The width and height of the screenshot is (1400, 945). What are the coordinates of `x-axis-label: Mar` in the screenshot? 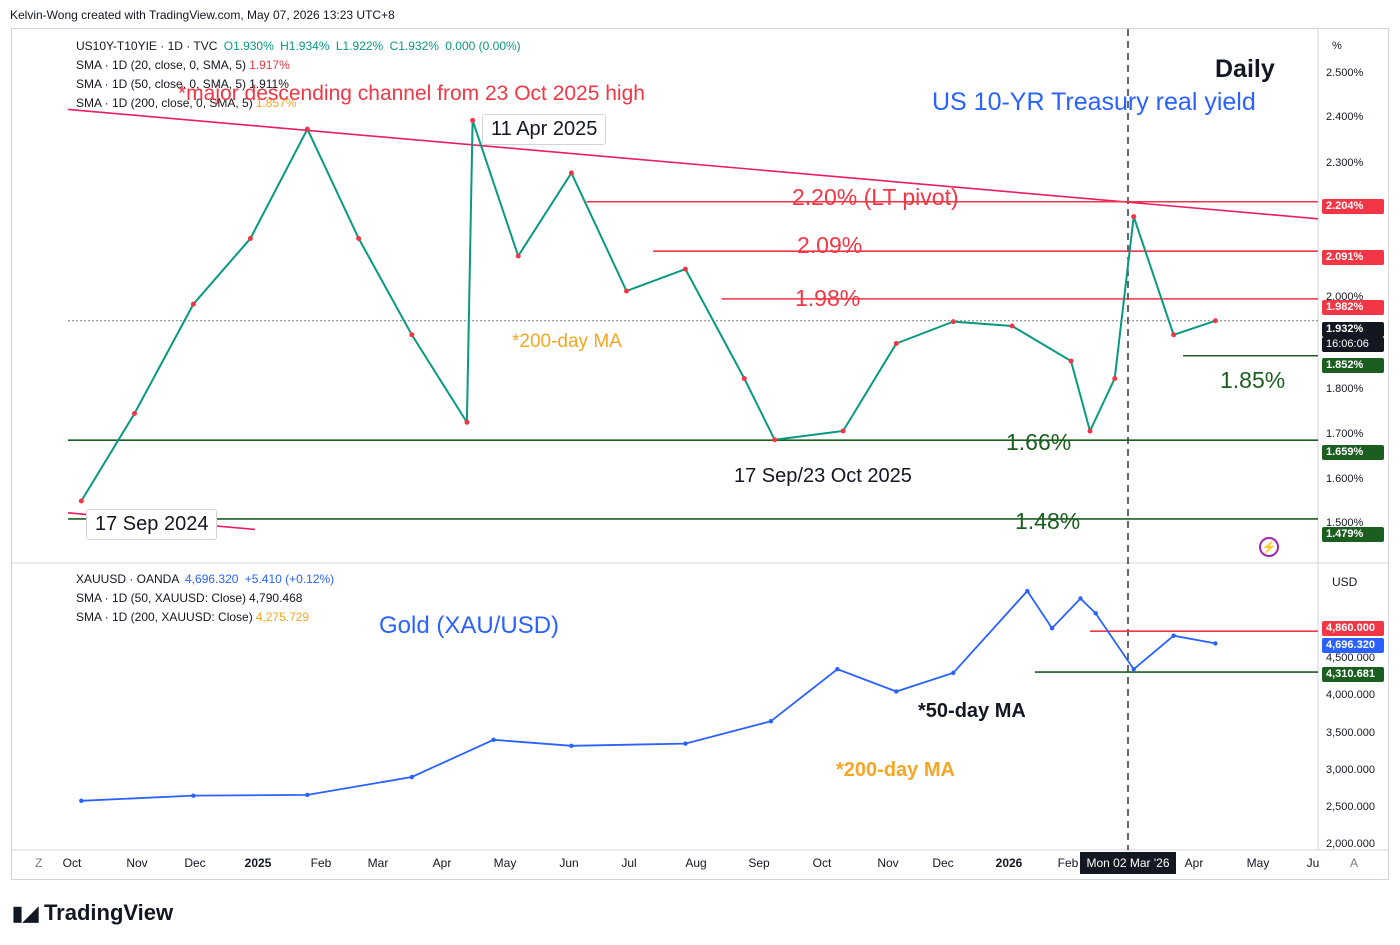 It's located at (378, 863).